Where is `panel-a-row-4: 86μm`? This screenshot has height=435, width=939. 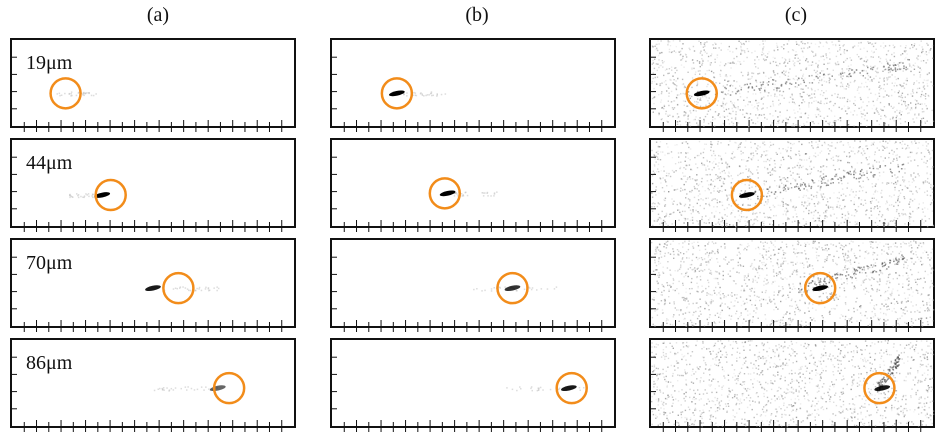 panel-a-row-4: 86μm is located at coordinates (153, 385).